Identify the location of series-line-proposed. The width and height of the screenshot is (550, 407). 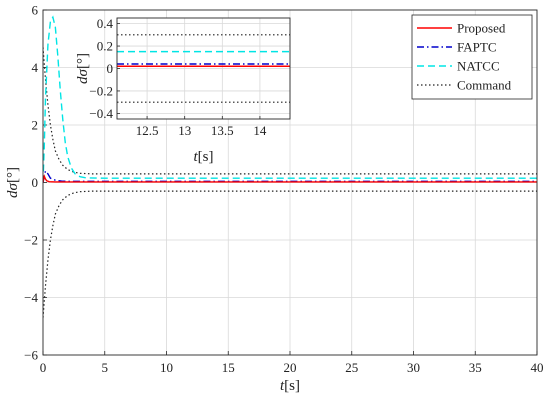
(290, 178).